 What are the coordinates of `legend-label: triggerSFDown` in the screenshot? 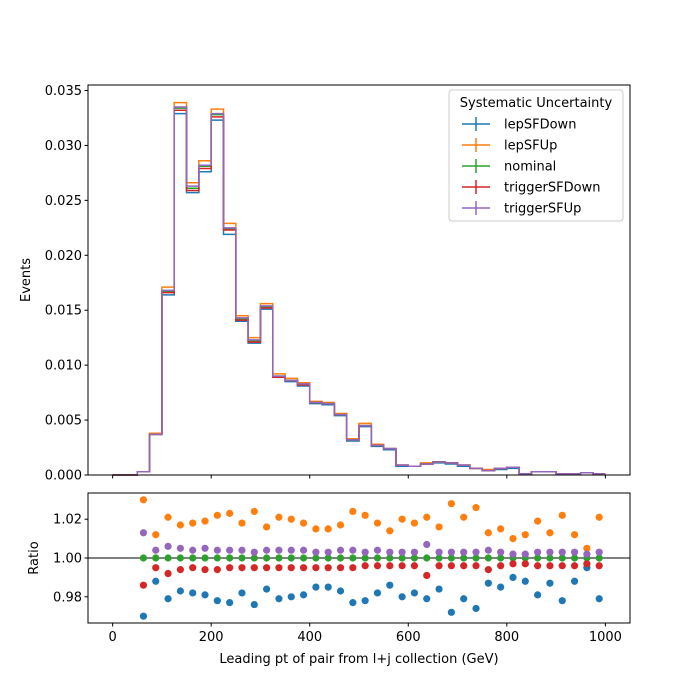 It's located at (552, 188).